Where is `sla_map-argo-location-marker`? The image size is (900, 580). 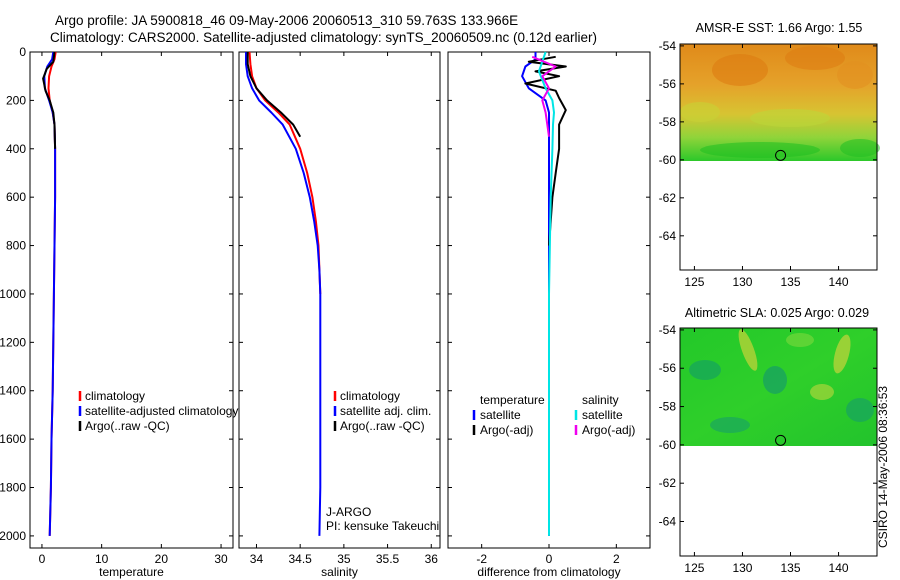 sla_map-argo-location-marker is located at coordinates (781, 440).